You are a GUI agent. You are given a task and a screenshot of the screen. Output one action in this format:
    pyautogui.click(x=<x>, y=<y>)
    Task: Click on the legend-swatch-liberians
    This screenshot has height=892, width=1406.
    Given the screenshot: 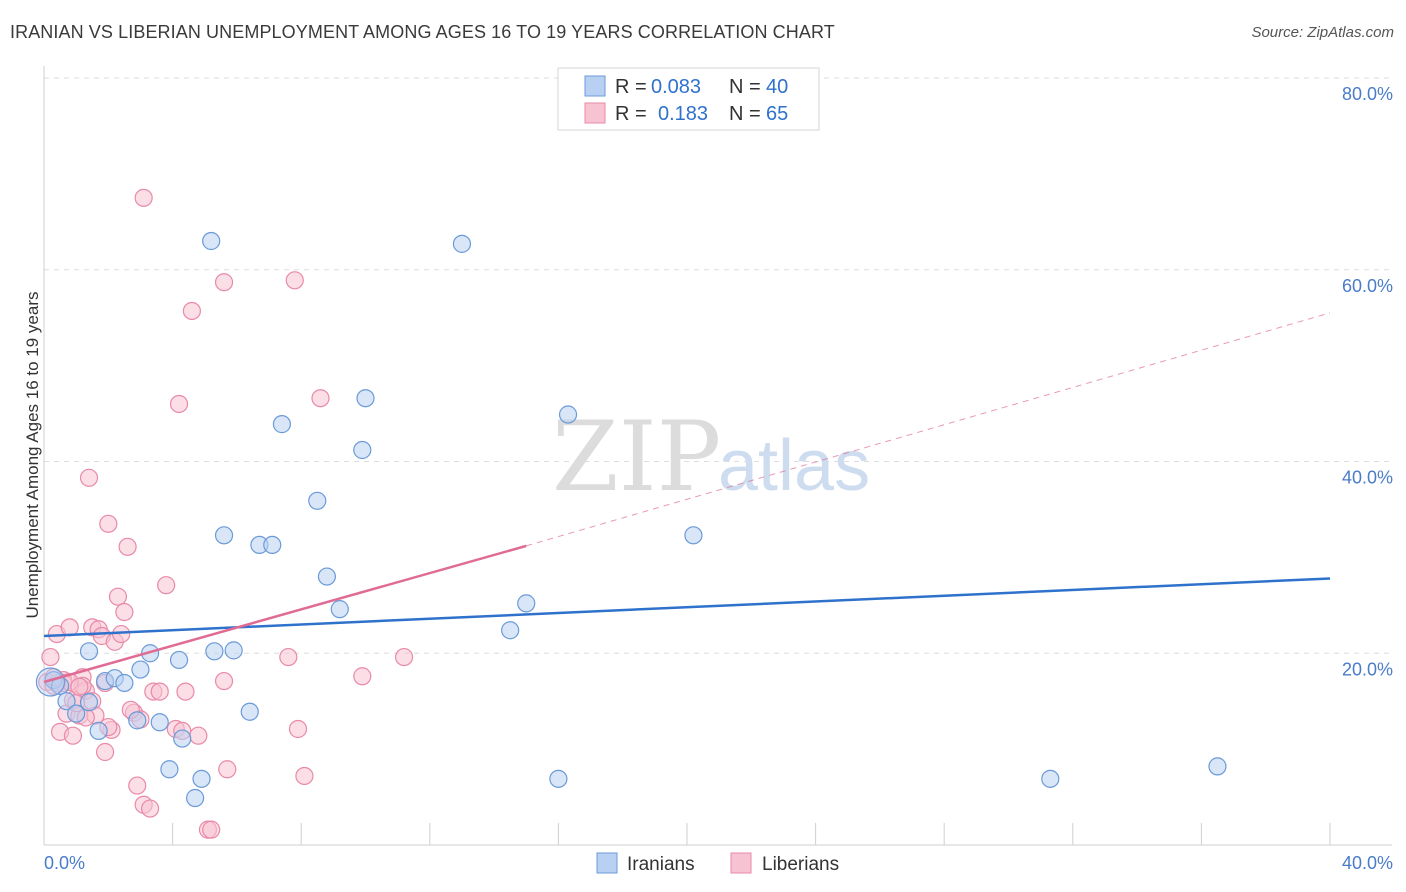 What is the action you would take?
    pyautogui.click(x=595, y=113)
    